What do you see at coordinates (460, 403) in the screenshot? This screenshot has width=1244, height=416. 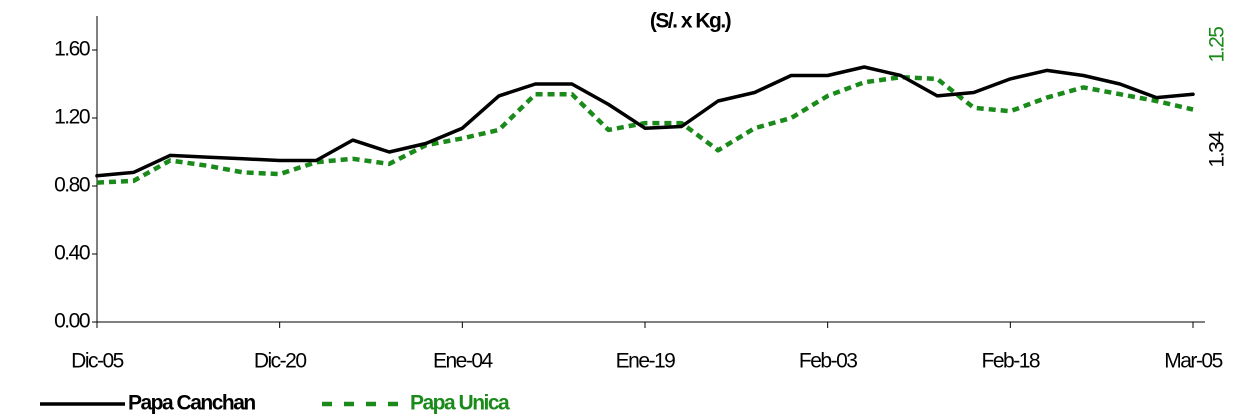 I see `legend-label: Papa Unica` at bounding box center [460, 403].